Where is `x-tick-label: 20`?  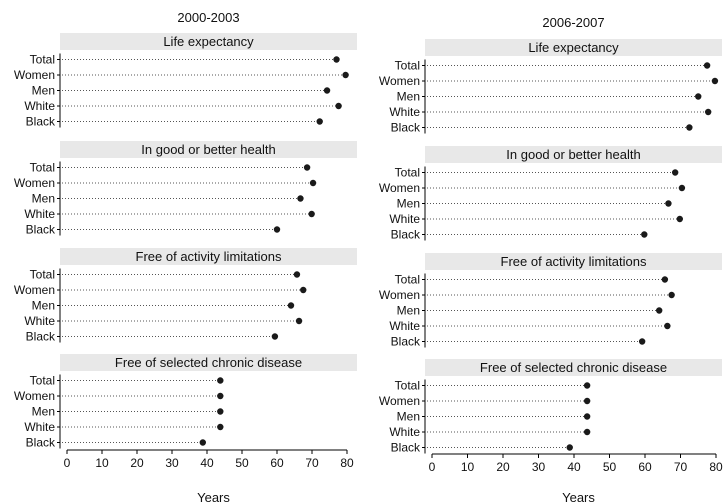
x-tick-label: 20 is located at coordinates (503, 467).